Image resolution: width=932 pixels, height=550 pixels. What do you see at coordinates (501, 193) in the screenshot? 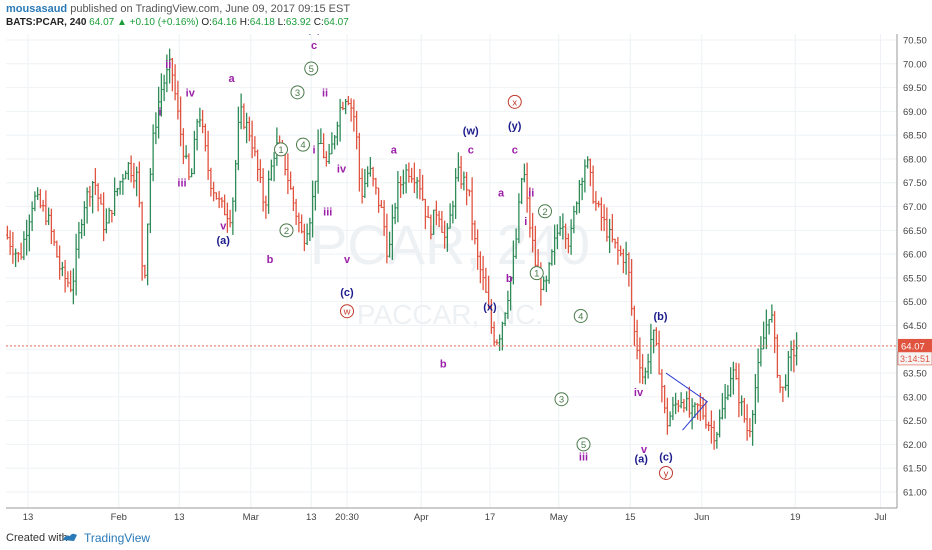
I see `wave-label-text: a` at bounding box center [501, 193].